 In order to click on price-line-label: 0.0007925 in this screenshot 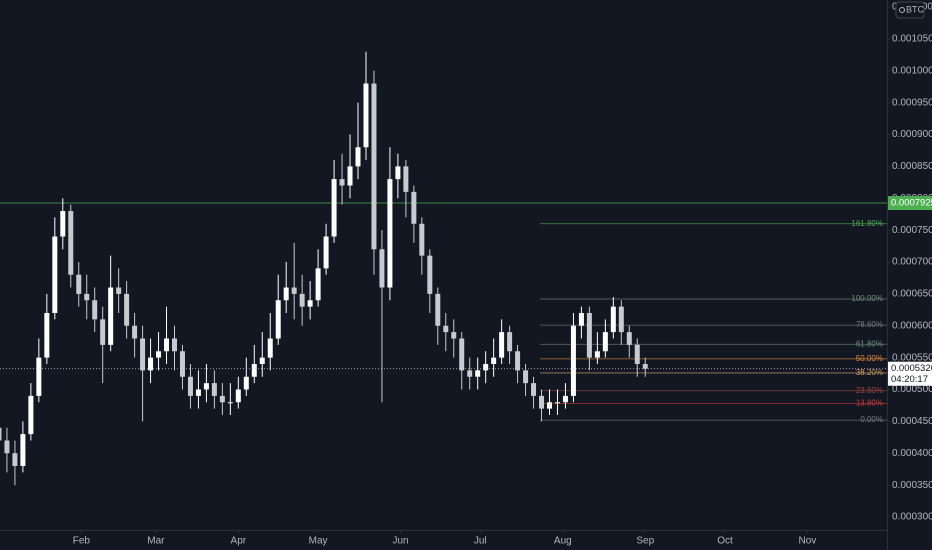, I will do `click(911, 203)`.